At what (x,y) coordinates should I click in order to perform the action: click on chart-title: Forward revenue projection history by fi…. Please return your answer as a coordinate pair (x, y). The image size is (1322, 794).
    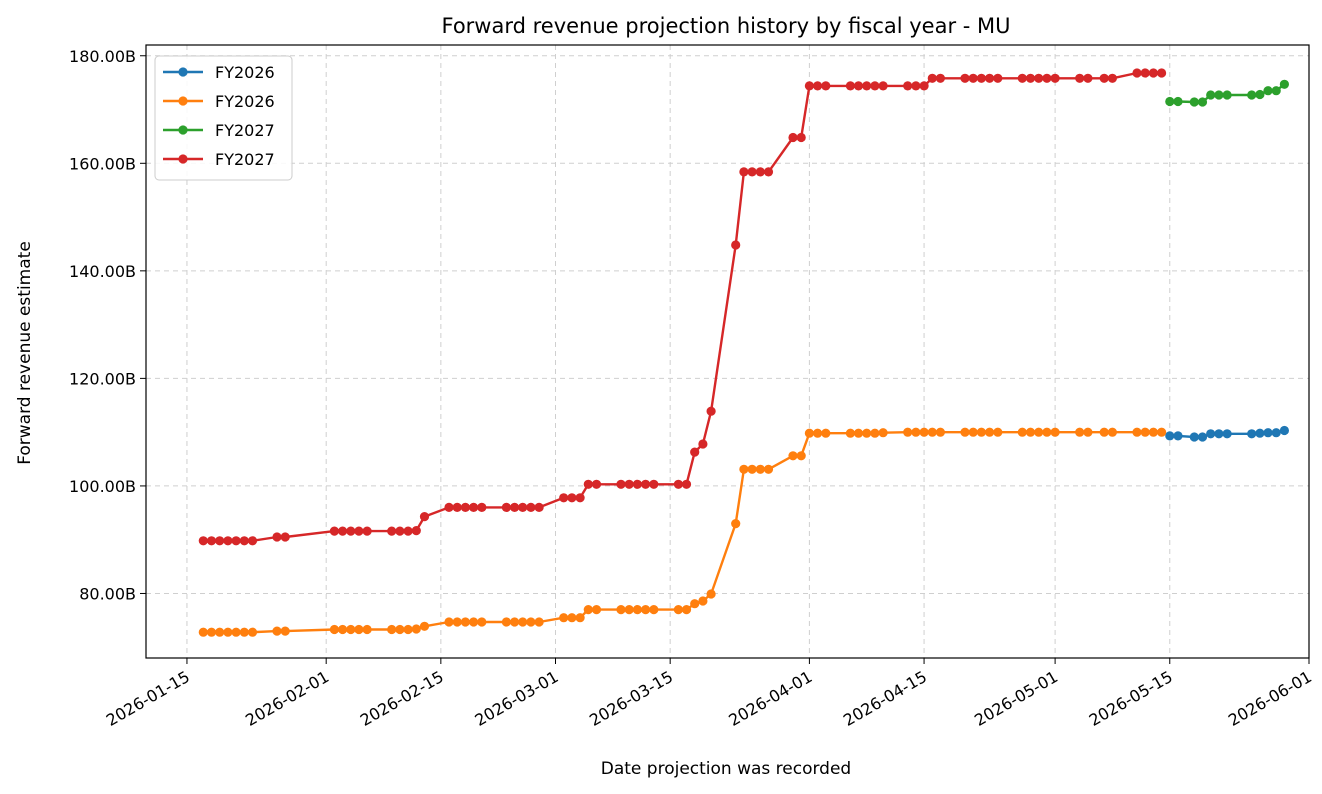
    Looking at the image, I should click on (725, 26).